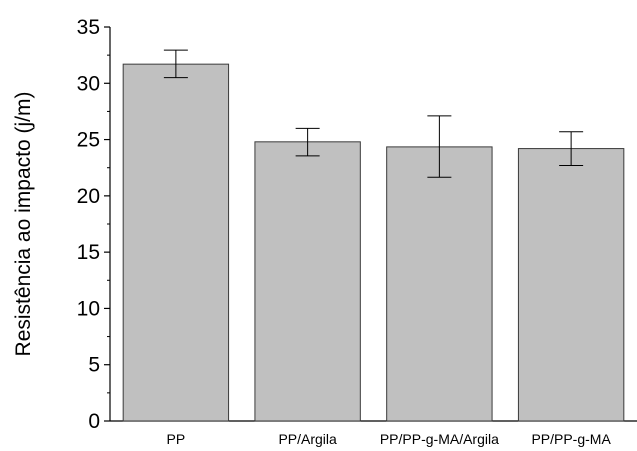  What do you see at coordinates (88, 252) in the screenshot?
I see `y-tick-label: 15` at bounding box center [88, 252].